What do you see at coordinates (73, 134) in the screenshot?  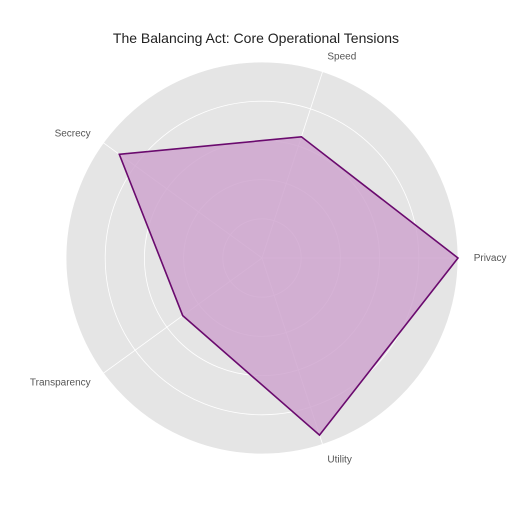 I see `axis-label-secrecy: Secrecy` at bounding box center [73, 134].